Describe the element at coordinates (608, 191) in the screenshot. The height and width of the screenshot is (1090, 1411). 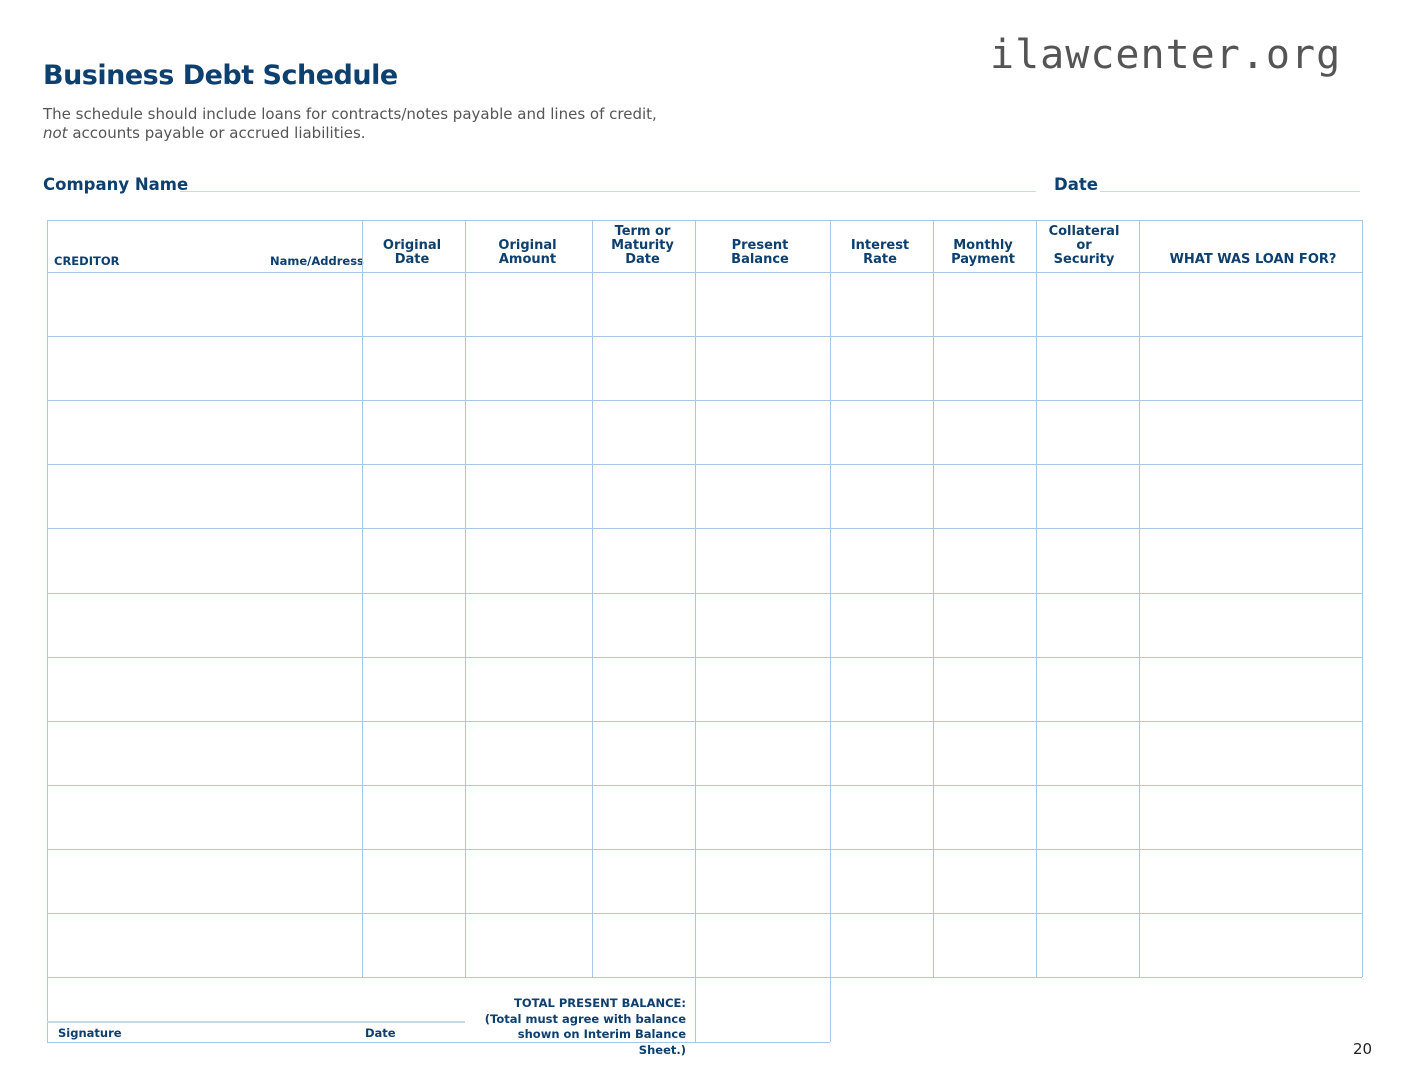
I see `company-name-field` at that location.